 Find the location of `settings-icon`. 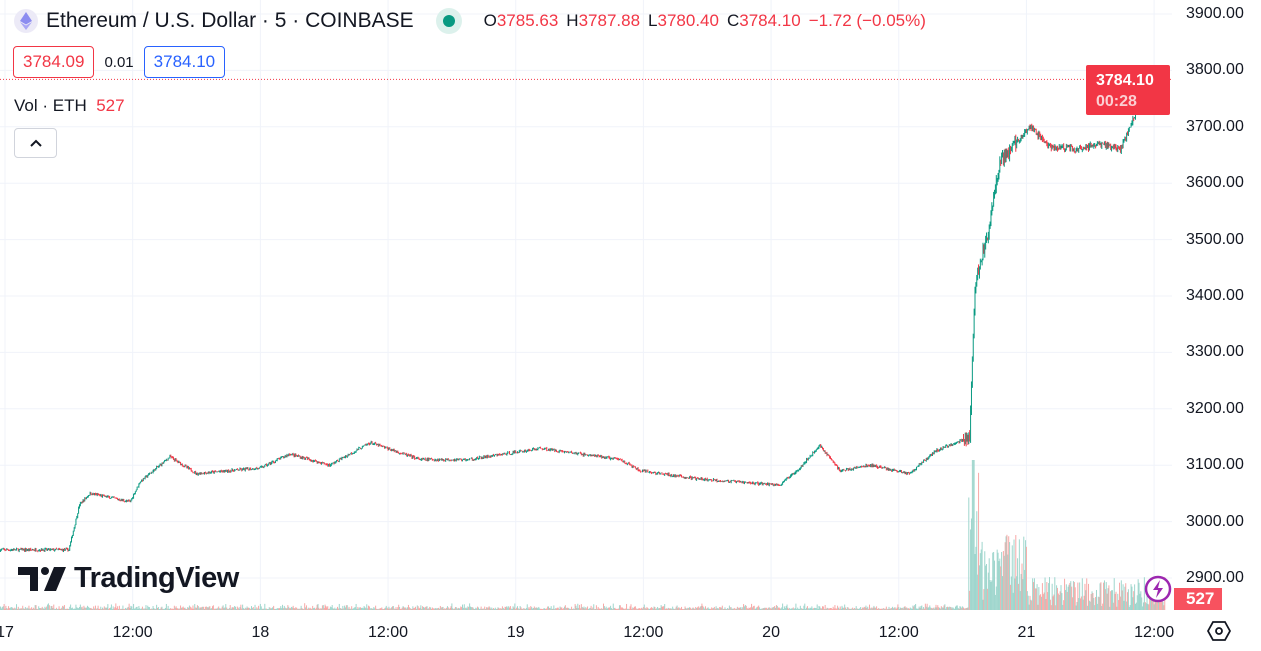

settings-icon is located at coordinates (1219, 633).